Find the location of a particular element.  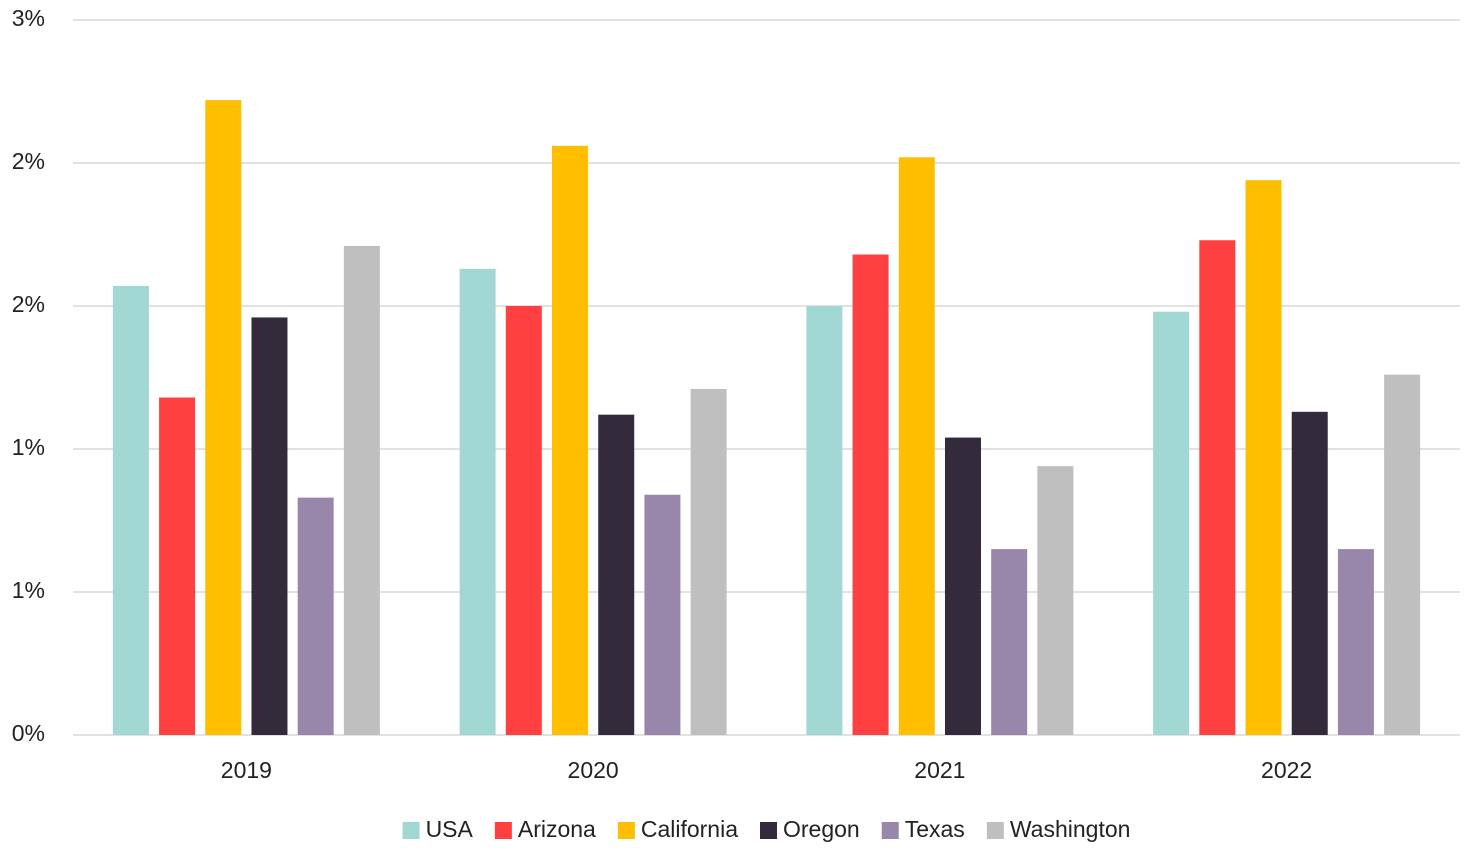

legend-label: Washington is located at coordinates (1070, 829).